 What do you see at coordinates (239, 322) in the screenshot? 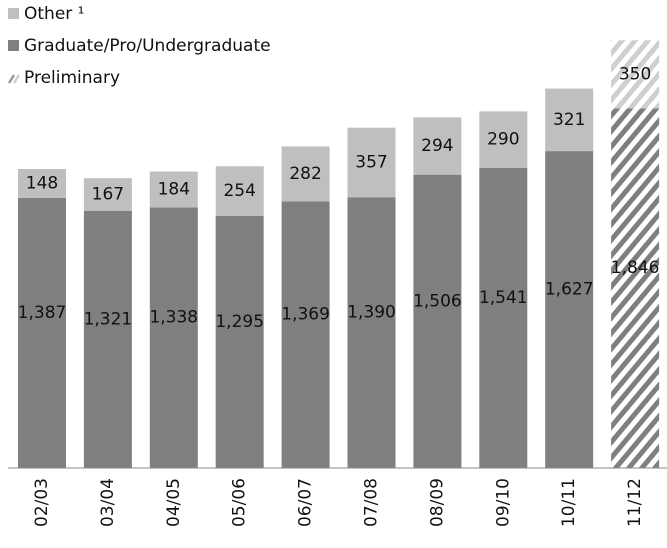
I see `data-label: 1,295` at bounding box center [239, 322].